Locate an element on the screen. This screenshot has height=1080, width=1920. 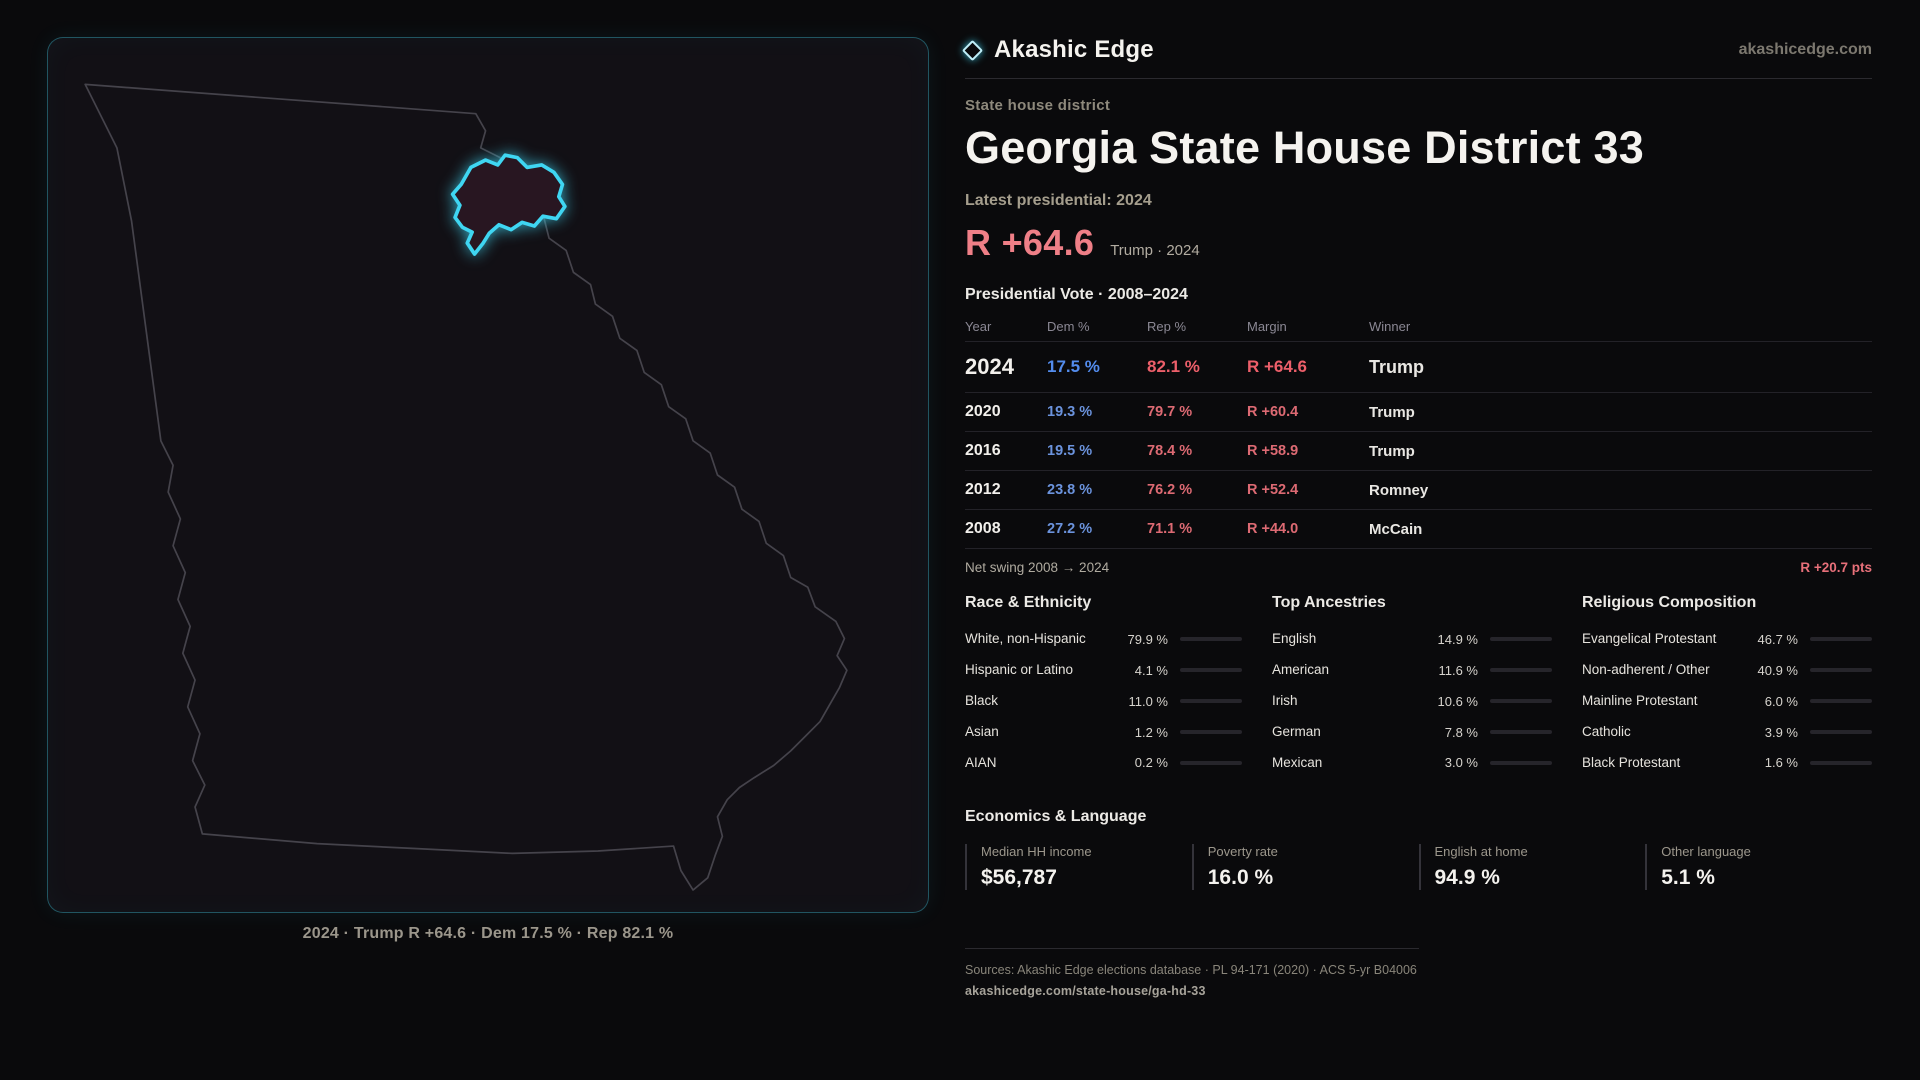
demo-value: 11.0 % is located at coordinates (1148, 701).